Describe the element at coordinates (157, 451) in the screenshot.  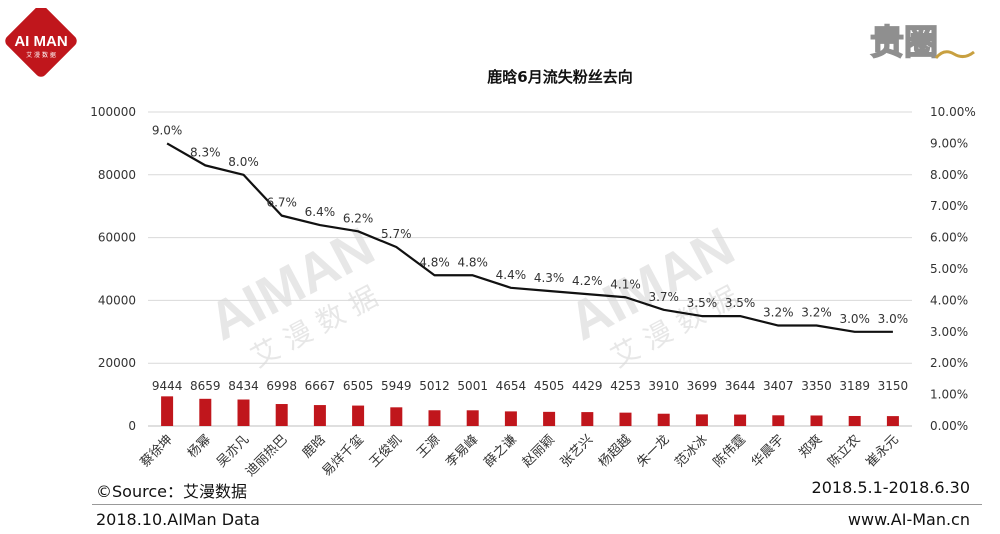
I see `x-tick-label: 蔡徐坤` at that location.